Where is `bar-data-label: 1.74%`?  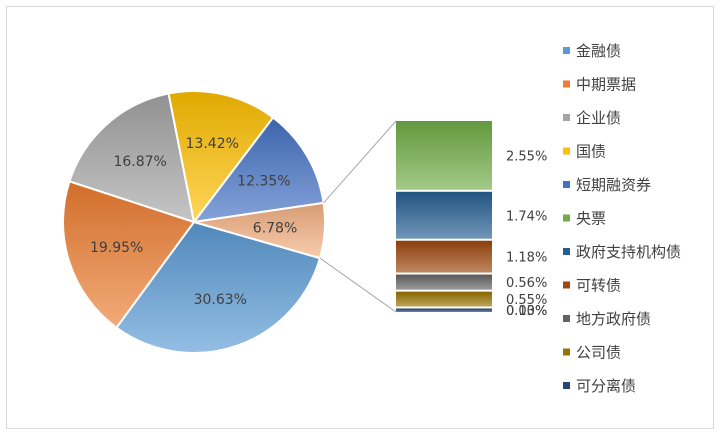 bar-data-label: 1.74% is located at coordinates (526, 216).